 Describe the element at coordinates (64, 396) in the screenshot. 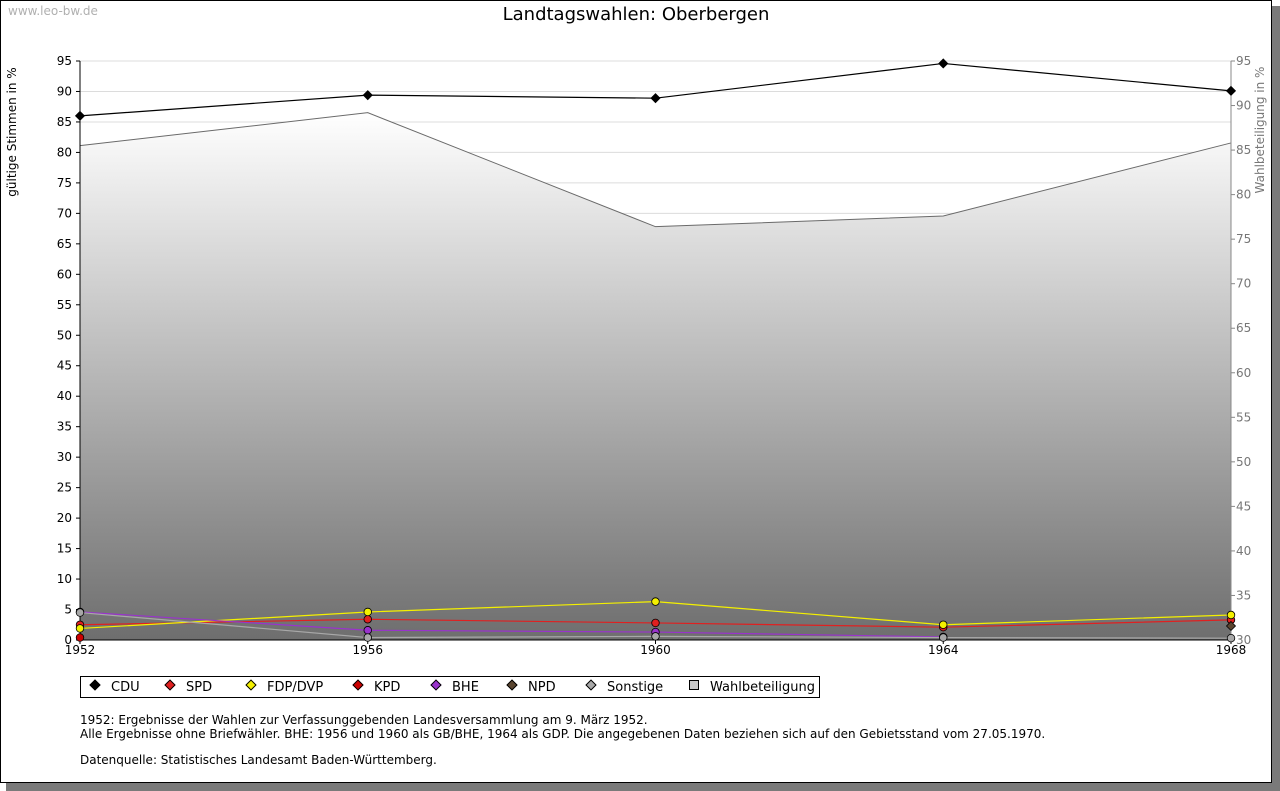

I see `y-tick-label-40: 40` at that location.